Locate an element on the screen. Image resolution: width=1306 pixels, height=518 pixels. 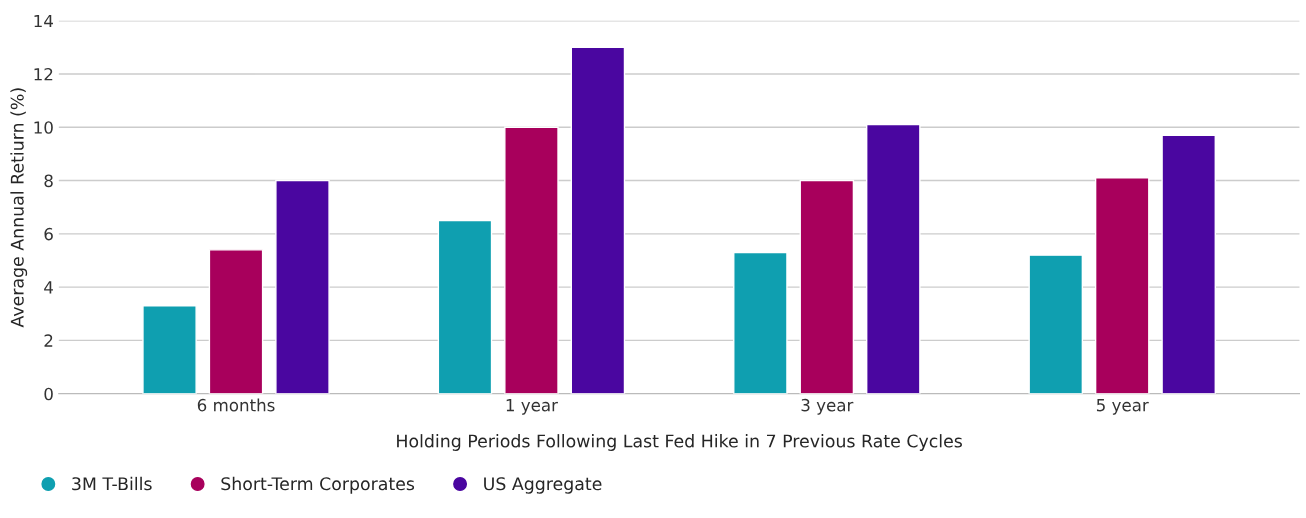
x-tick-label: 1 year is located at coordinates (532, 407).